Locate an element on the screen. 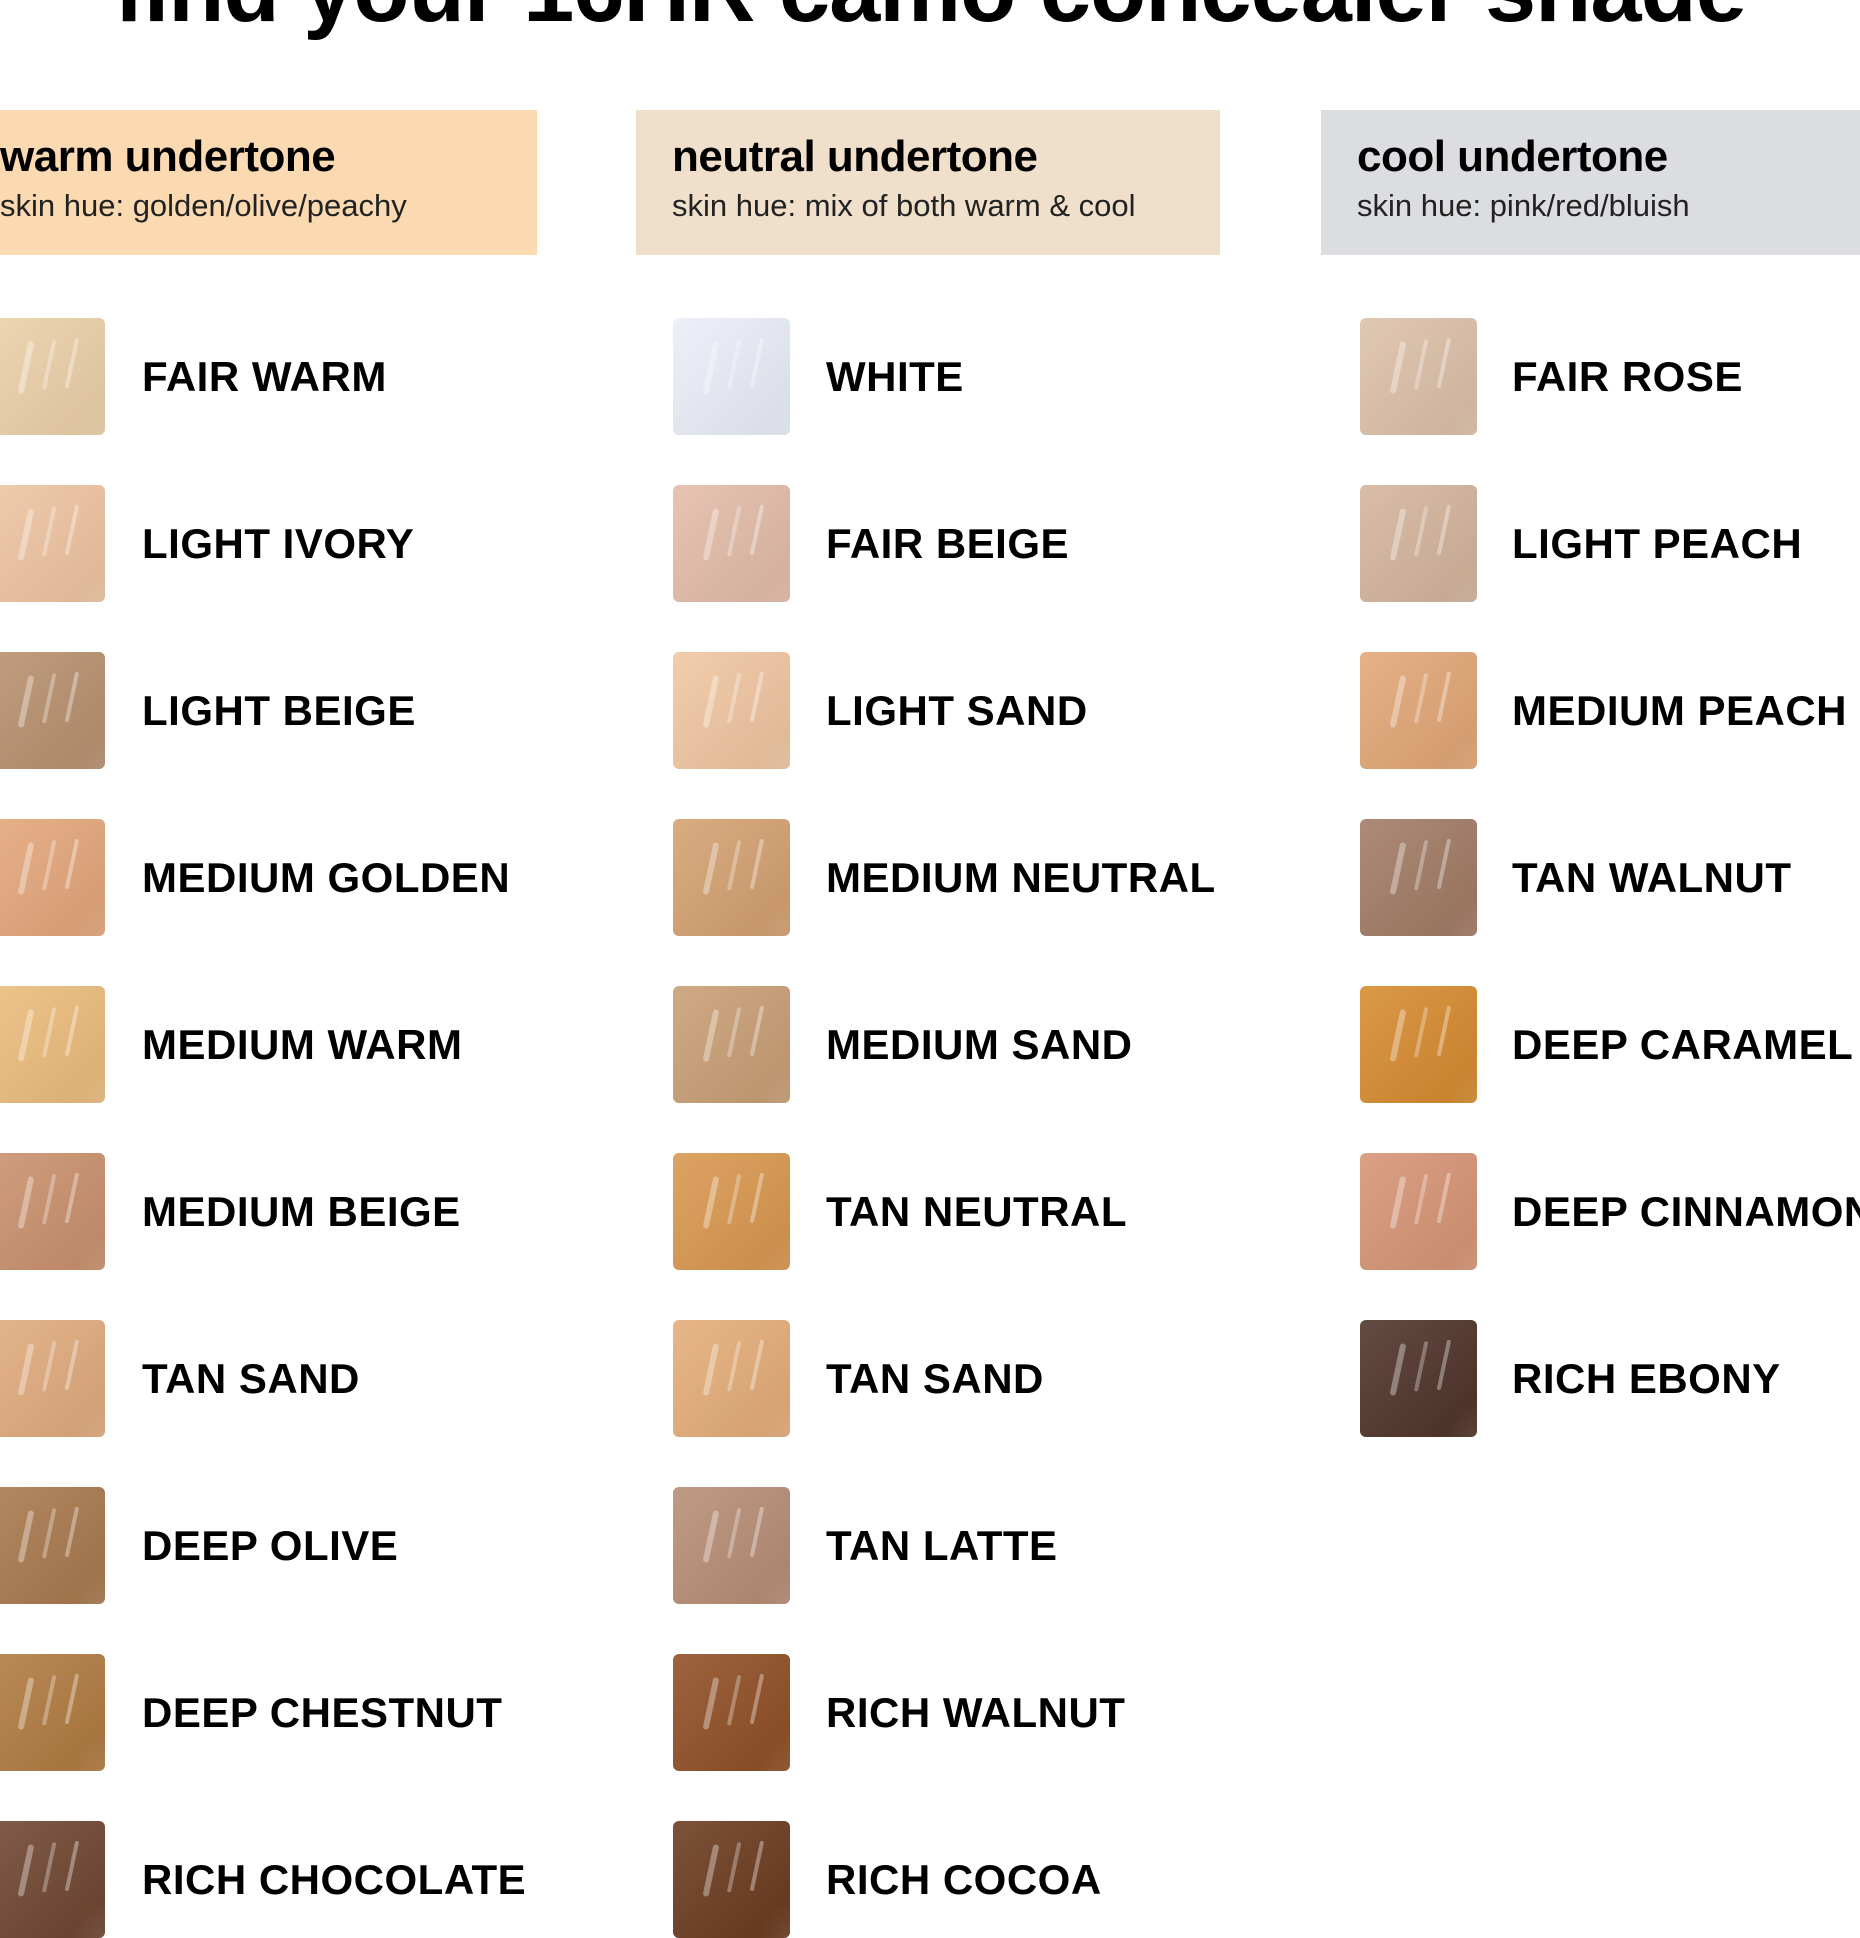  shade-name: TAN WALNUT is located at coordinates (1652, 877).